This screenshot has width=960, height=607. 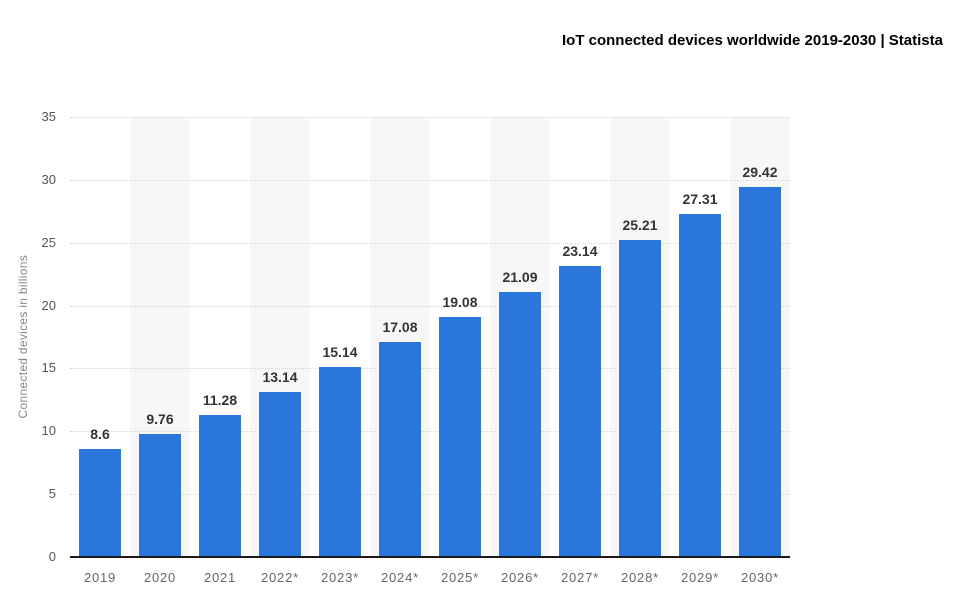 What do you see at coordinates (640, 225) in the screenshot?
I see `bar-value-label: 25.21` at bounding box center [640, 225].